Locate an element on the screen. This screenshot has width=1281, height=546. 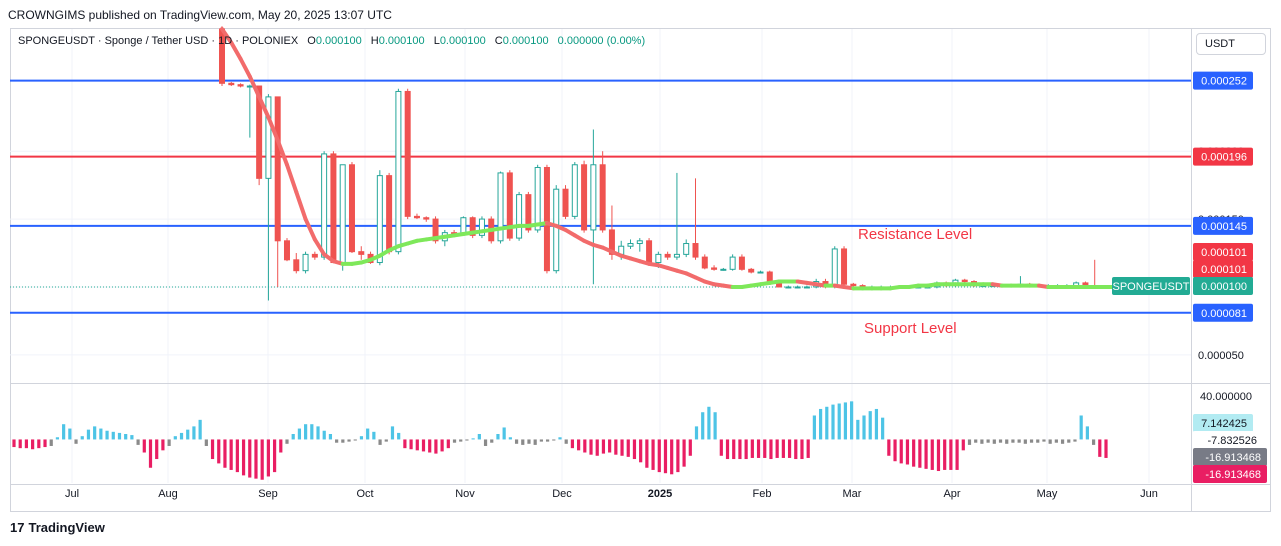
legend-high-label: H is located at coordinates (374, 41).